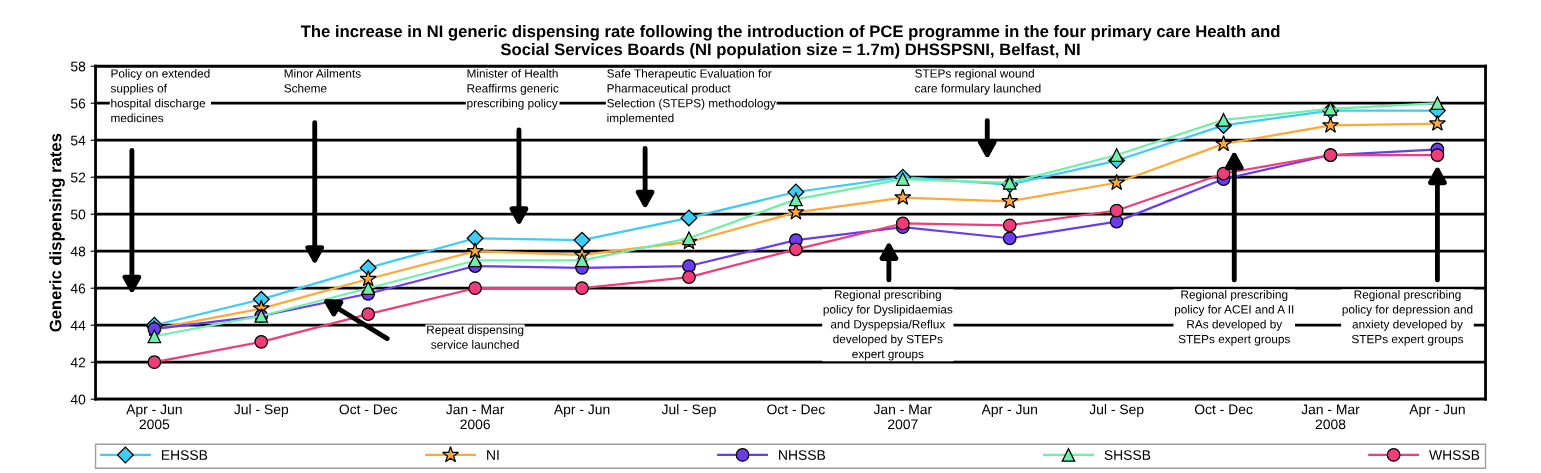  Describe the element at coordinates (902, 417) in the screenshot. I see `x-tick-label: Jan - Mar 2007` at that location.